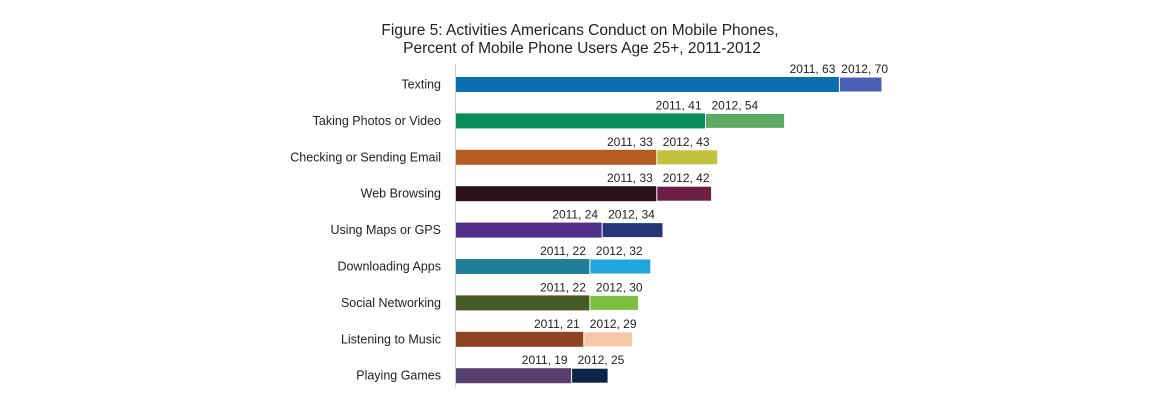 The image size is (1170, 402). I want to click on category-label: Texting, so click(421, 85).